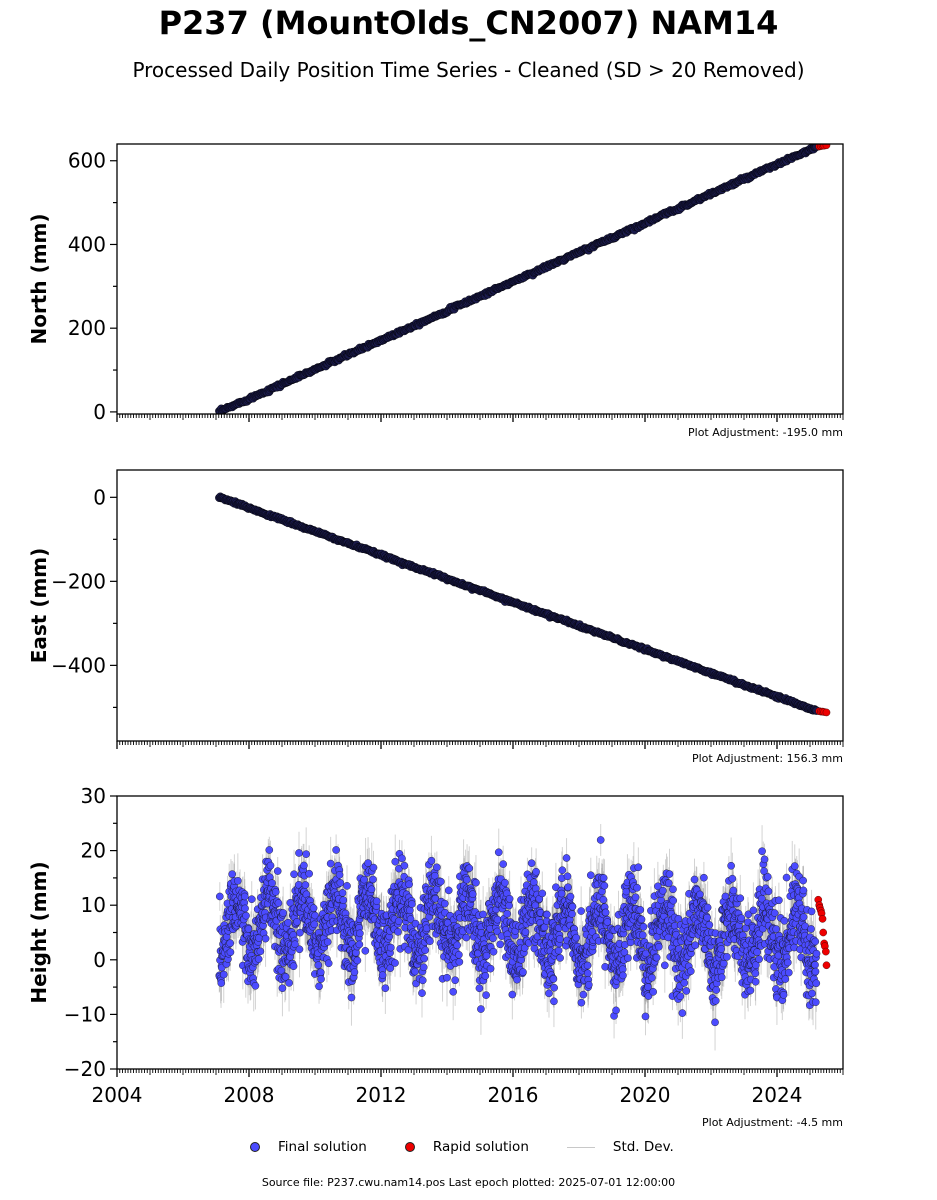  What do you see at coordinates (87, 161) in the screenshot?
I see `y-tick-label: 600` at bounding box center [87, 161].